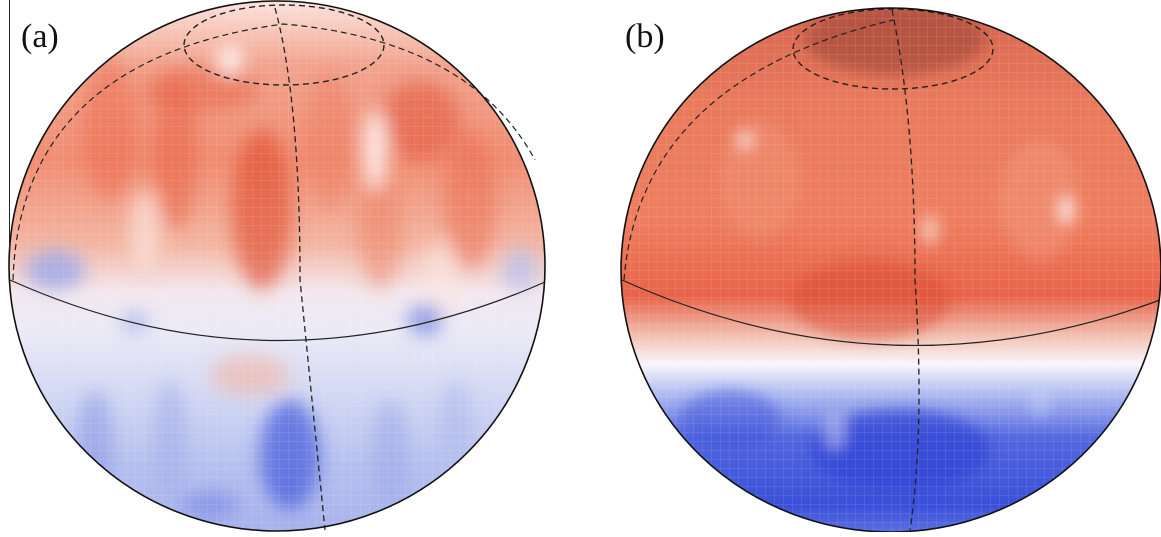  I want to click on panel-label-a: (a), so click(40, 36).